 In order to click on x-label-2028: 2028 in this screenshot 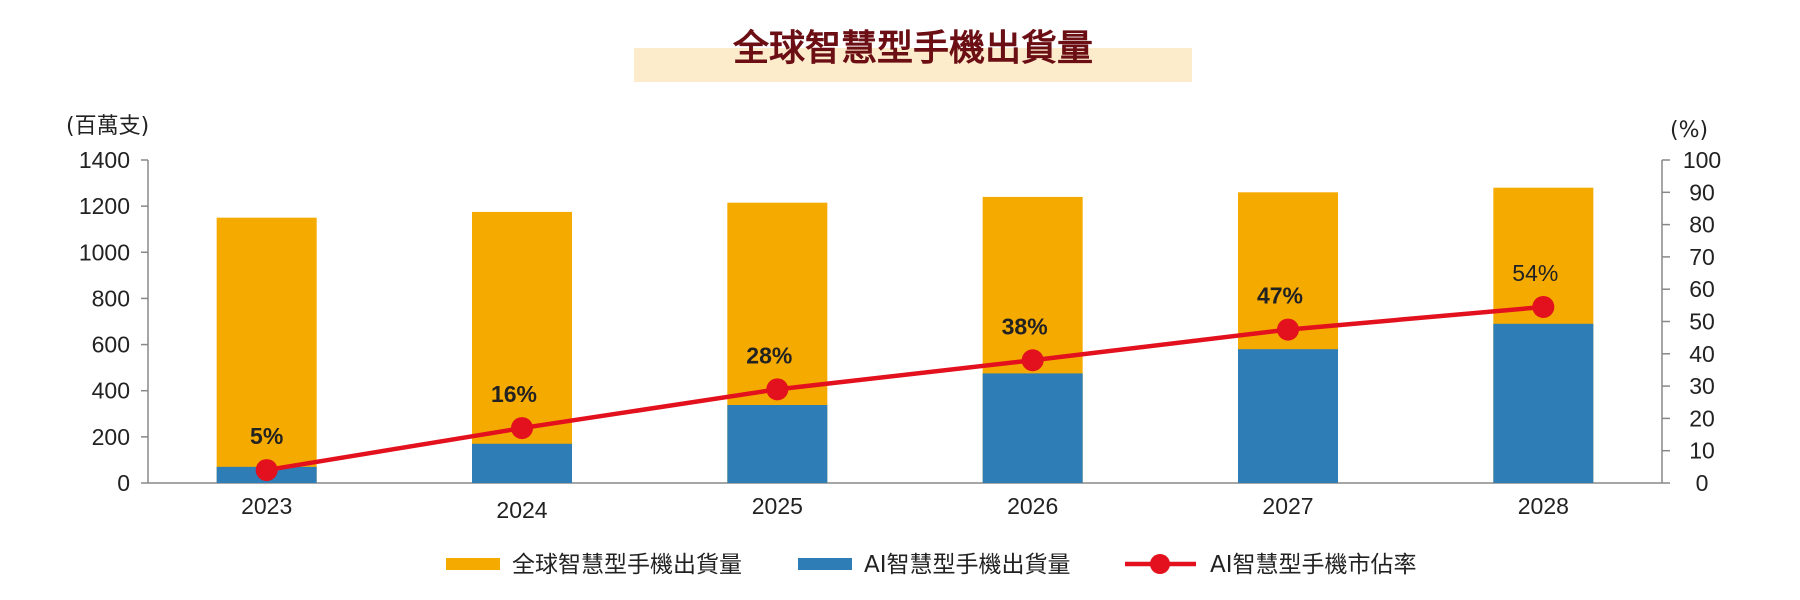, I will do `click(1543, 506)`.